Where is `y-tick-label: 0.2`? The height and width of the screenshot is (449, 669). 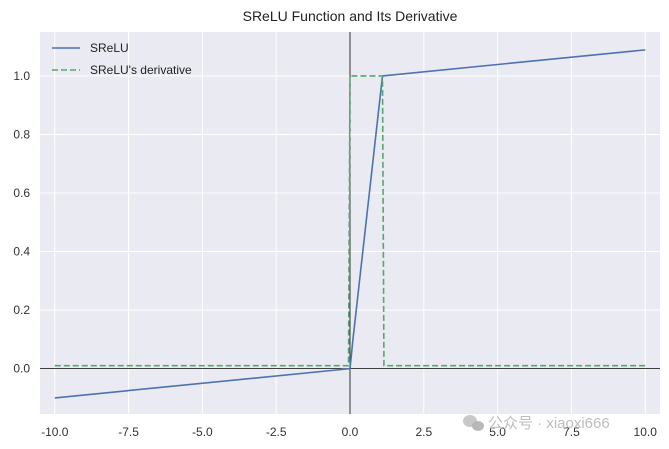
y-tick-label: 0.2 is located at coordinates (21, 310).